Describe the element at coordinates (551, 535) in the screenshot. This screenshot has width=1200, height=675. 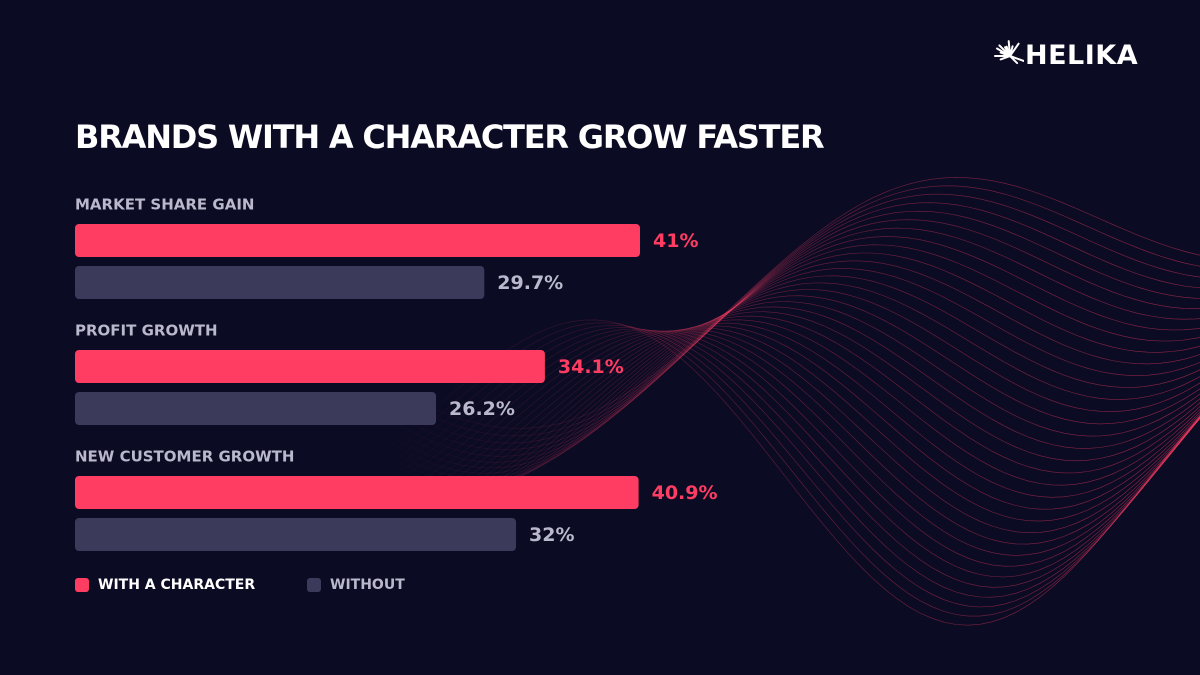
I see `data-label: 32%` at that location.